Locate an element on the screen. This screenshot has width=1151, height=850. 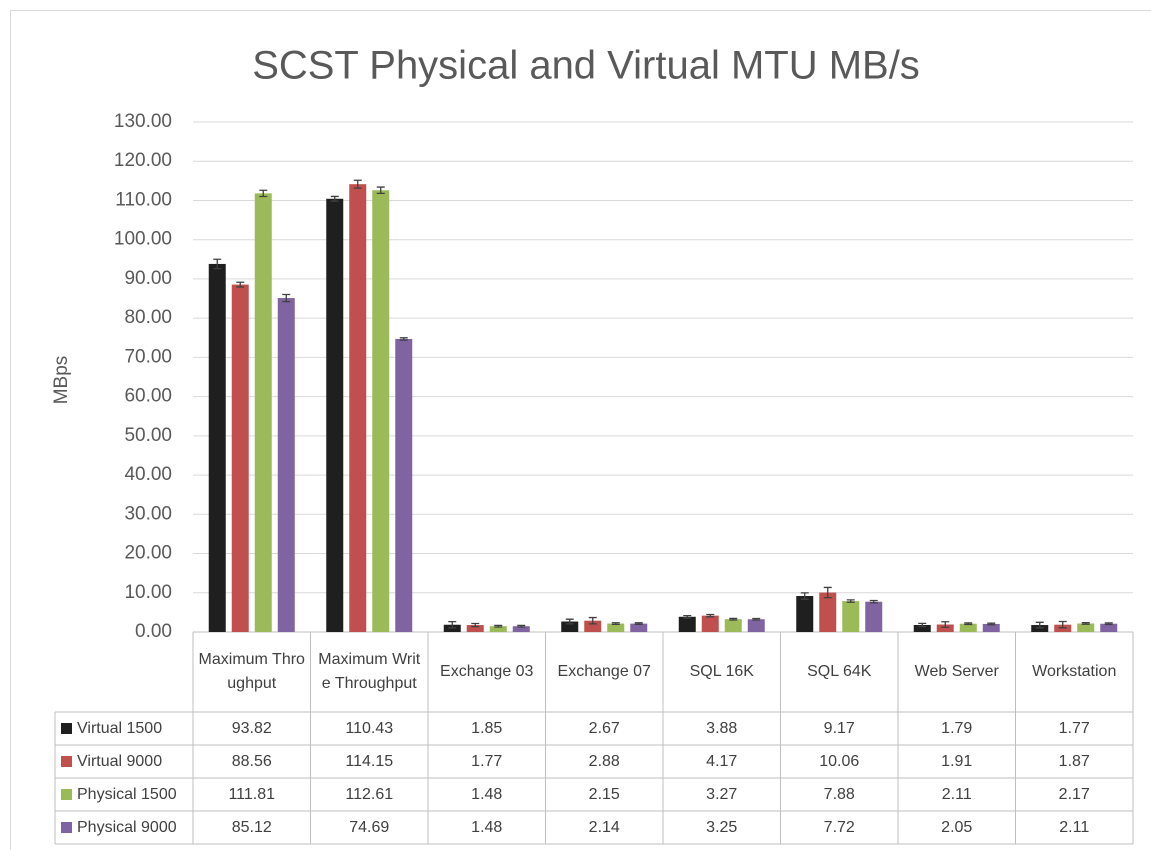
legend-label: Virtual 1500 is located at coordinates (120, 728).